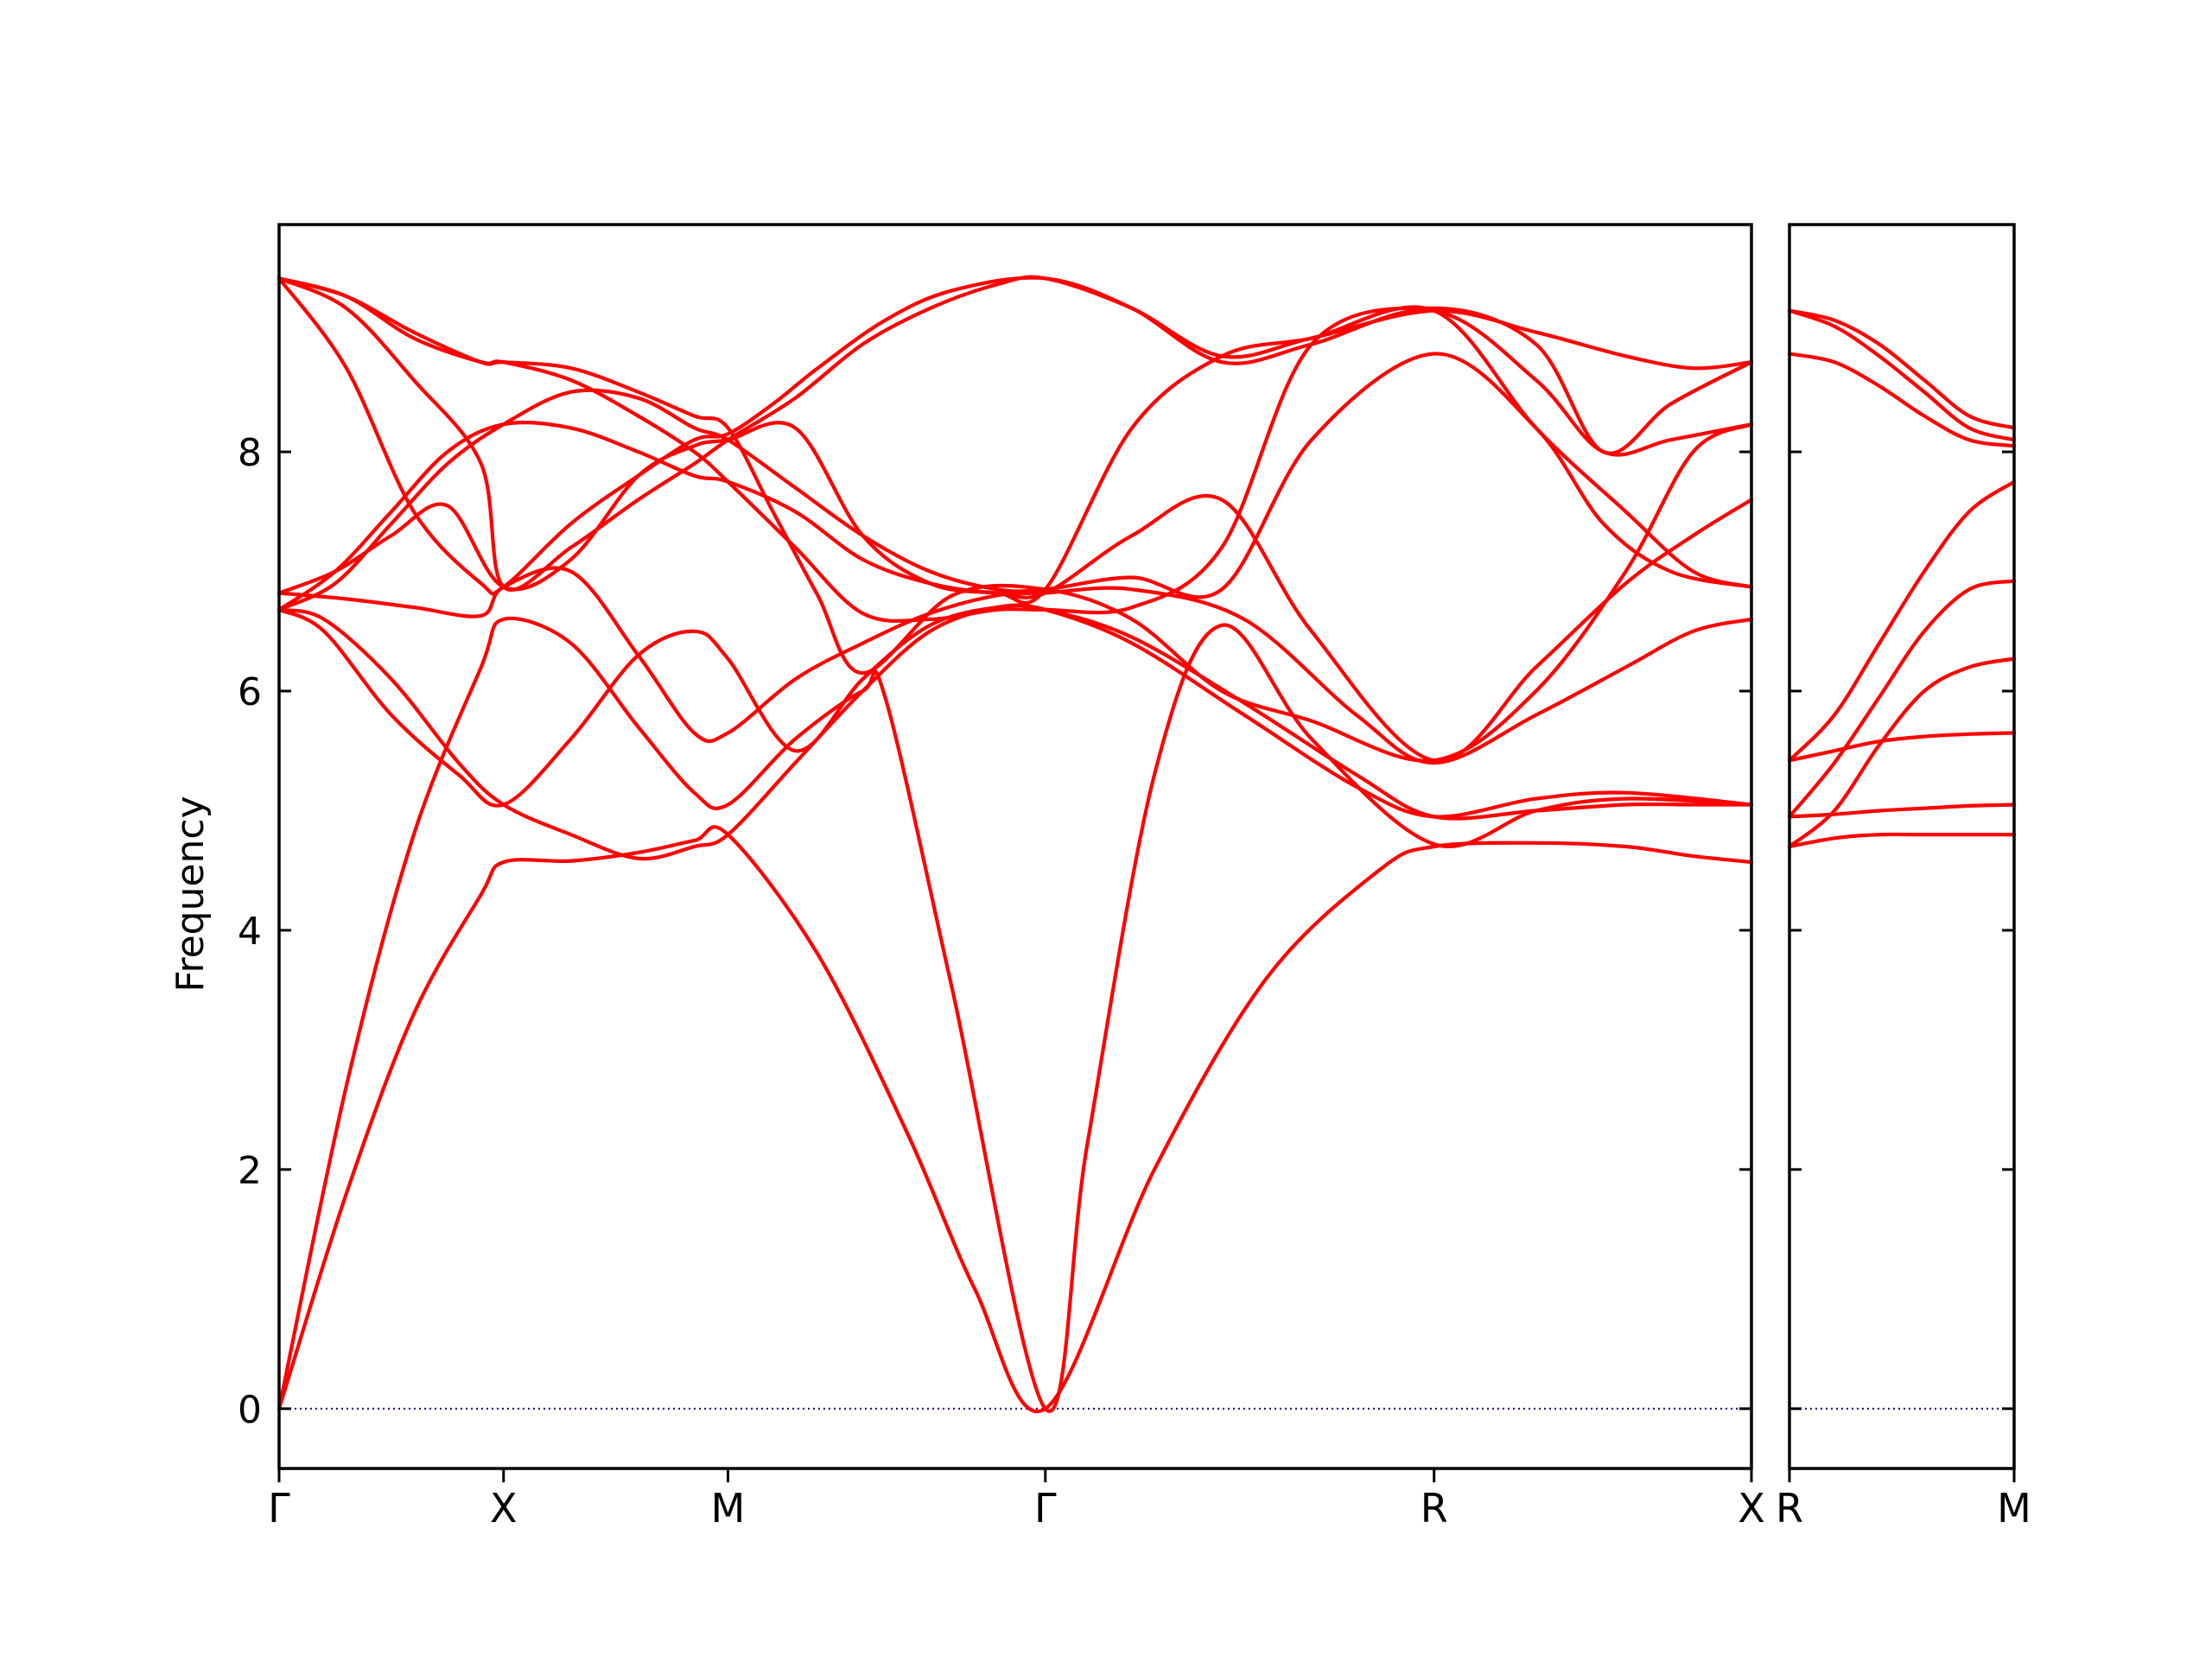 The image size is (2212, 1662). What do you see at coordinates (250, 1171) in the screenshot?
I see `y-tick-label: 2` at bounding box center [250, 1171].